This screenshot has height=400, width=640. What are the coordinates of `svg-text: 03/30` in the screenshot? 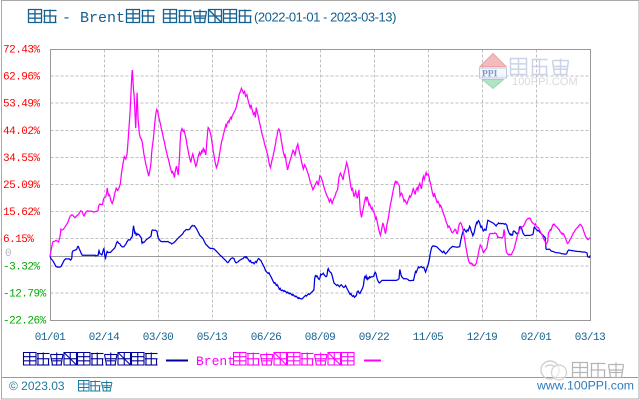 It's located at (158, 338).